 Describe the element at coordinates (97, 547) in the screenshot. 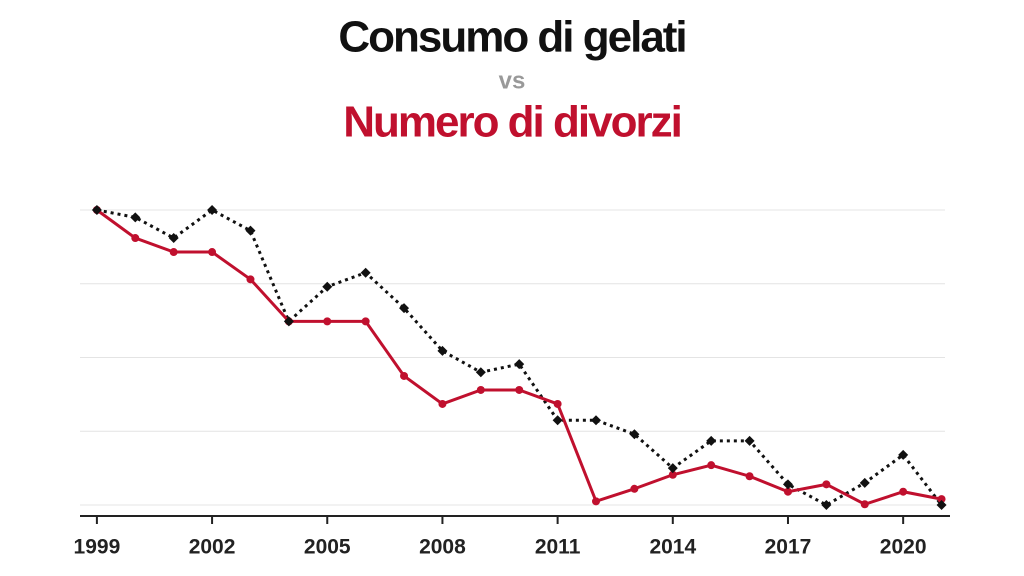

I see `x-tick-label: 1999` at that location.